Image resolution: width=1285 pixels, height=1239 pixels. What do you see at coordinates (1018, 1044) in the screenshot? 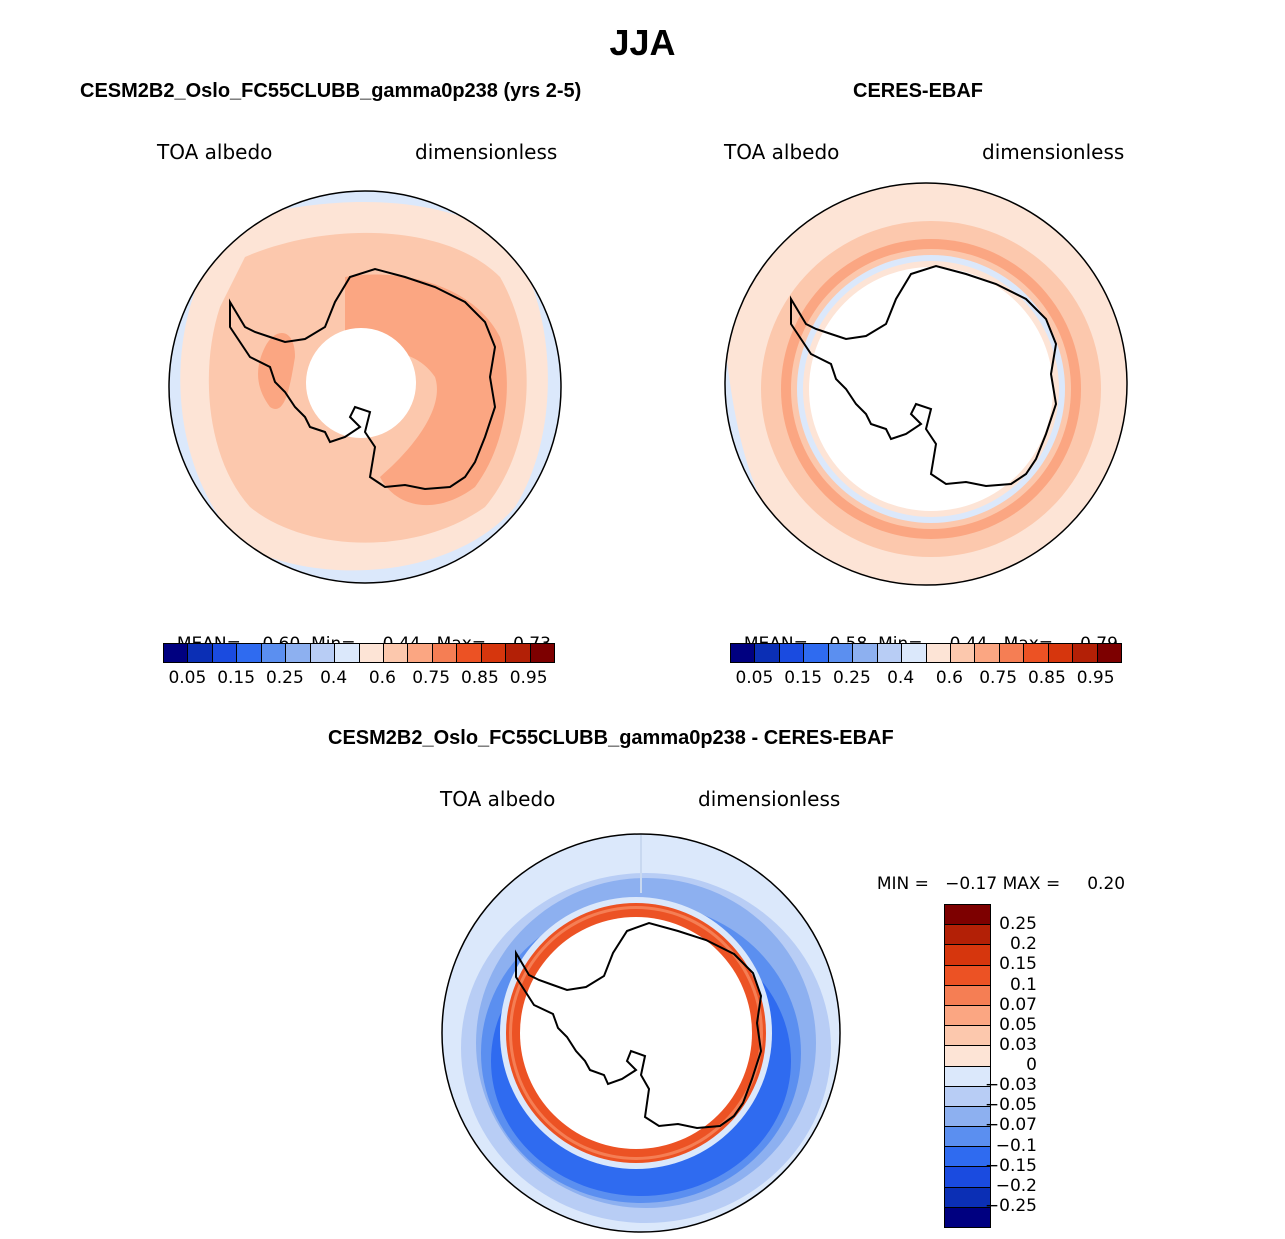
I see `colorbar-tick-label: 0.03` at bounding box center [1018, 1044].